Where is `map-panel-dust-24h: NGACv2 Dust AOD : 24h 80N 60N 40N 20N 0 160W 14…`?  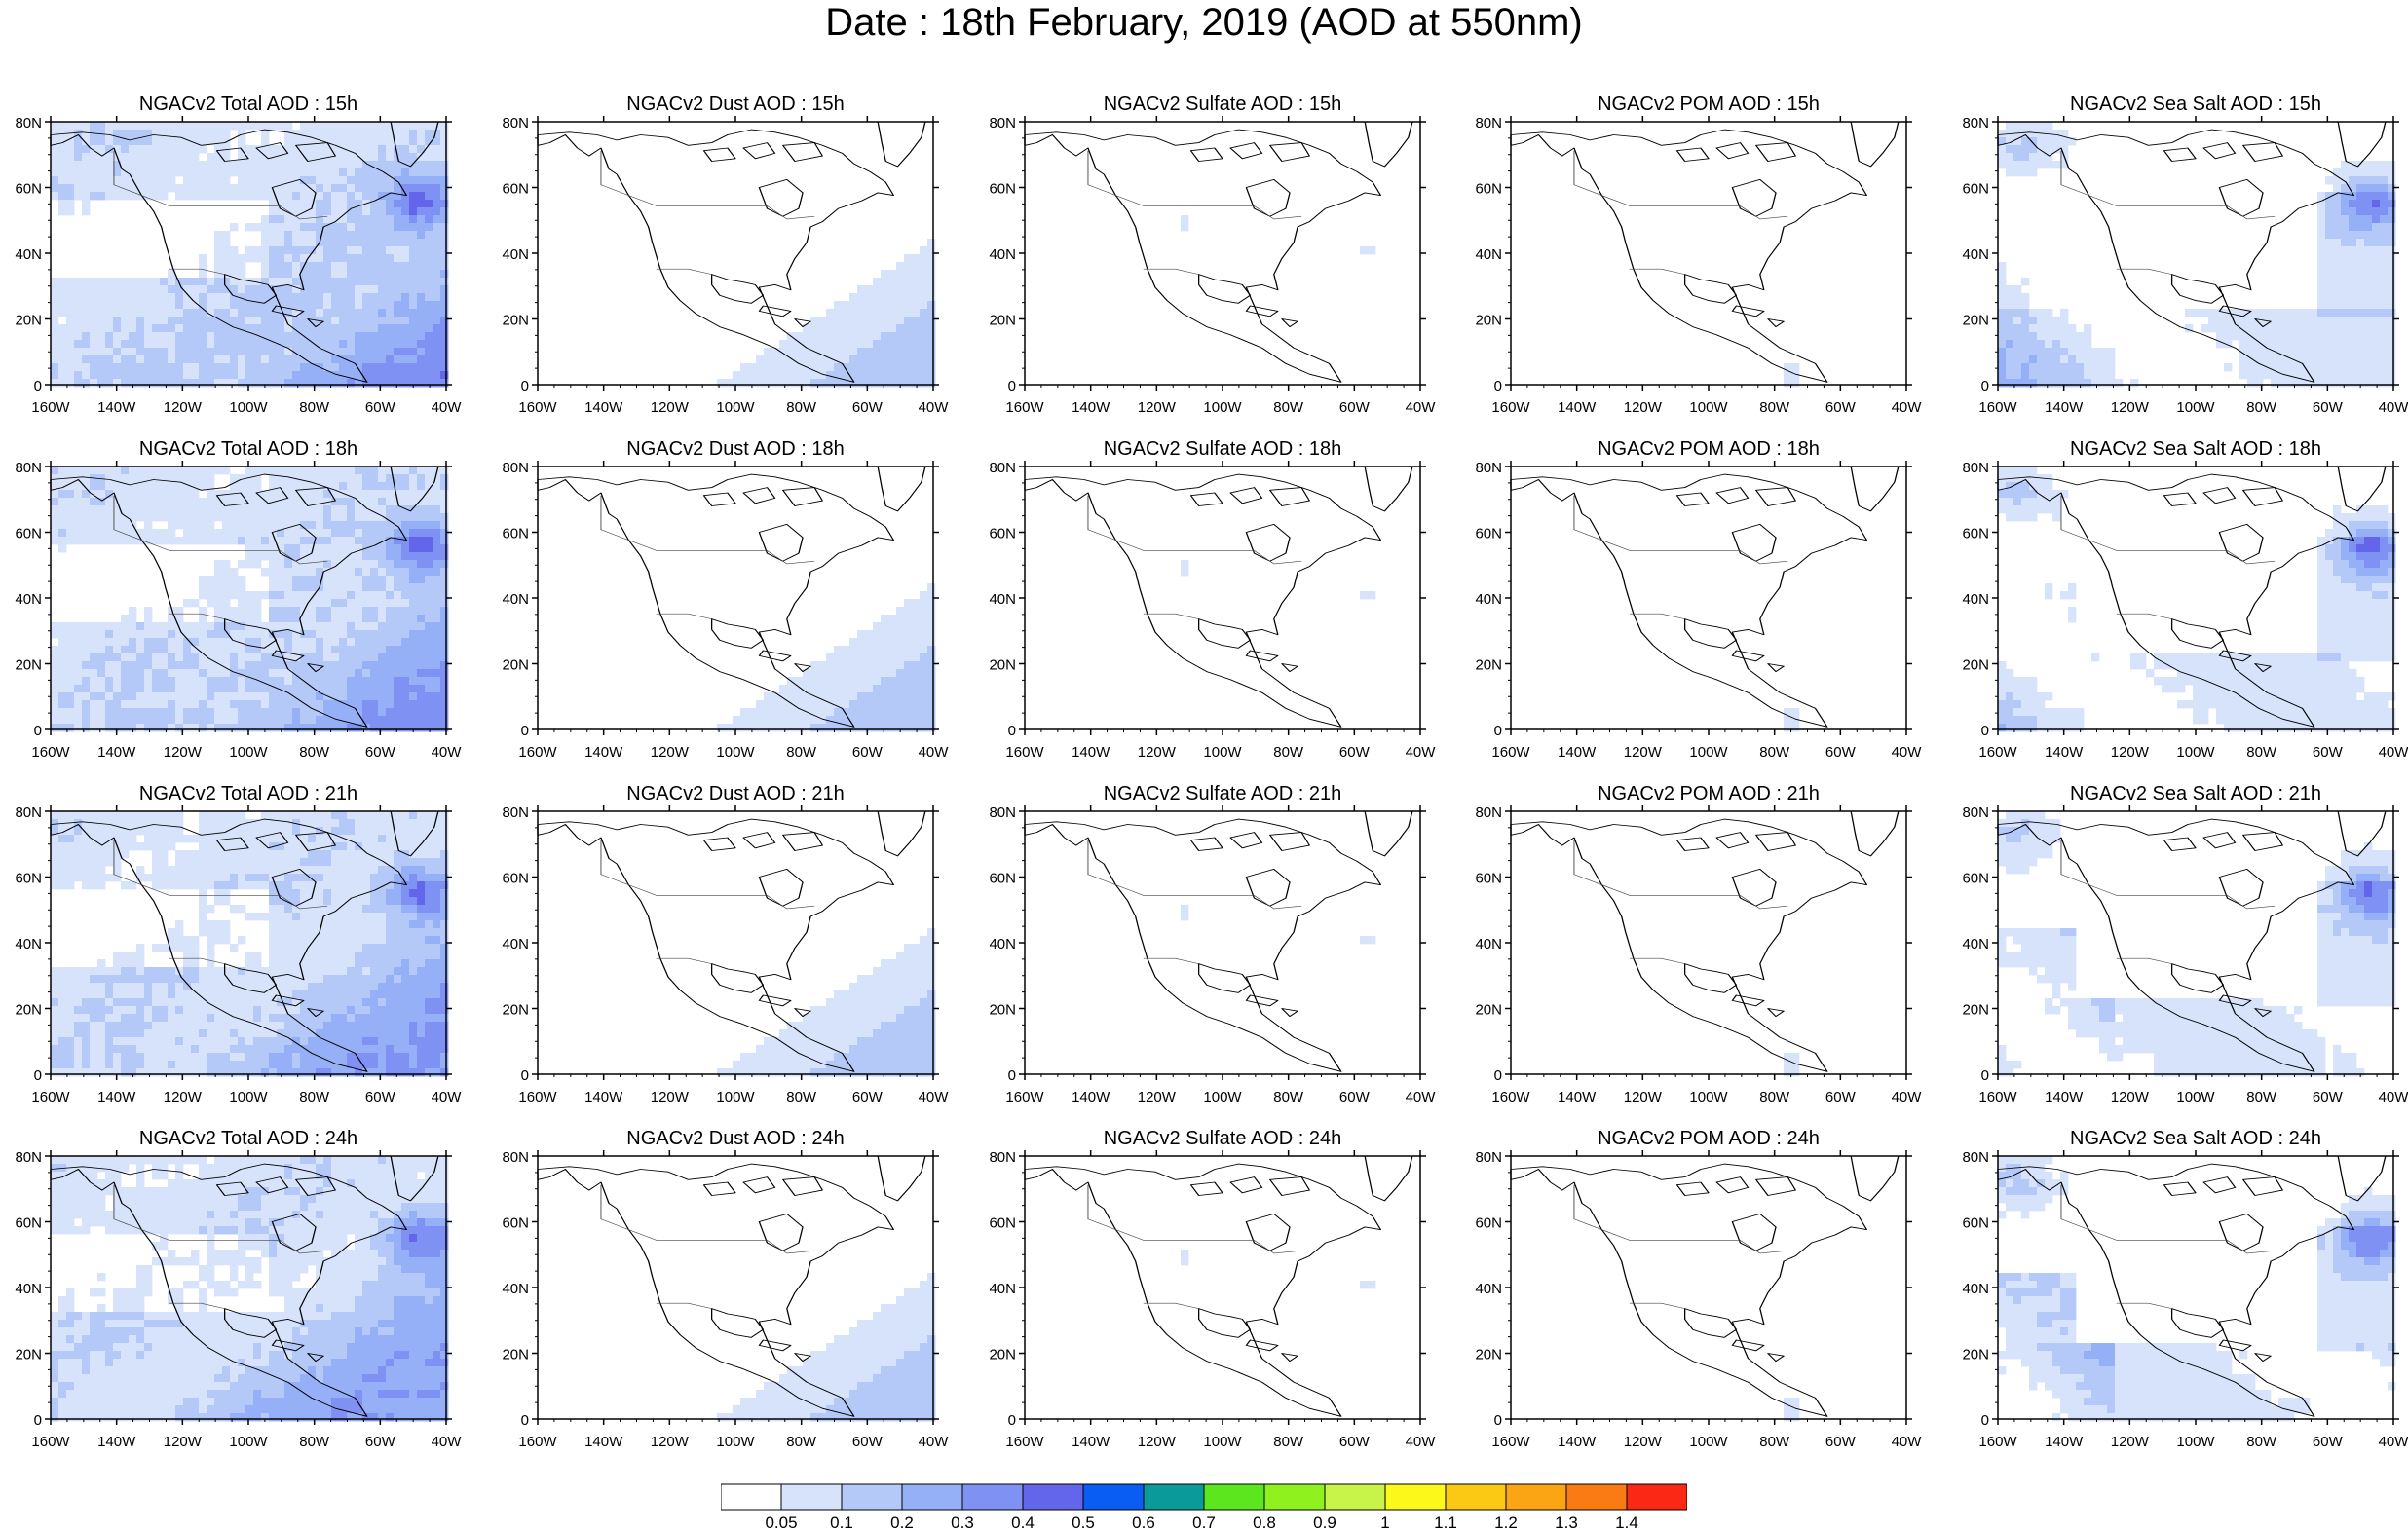
map-panel-dust-24h: NGACv2 Dust AOD : 24h 80N 60N 40N 20N 0 160W 14… is located at coordinates (730, 1289).